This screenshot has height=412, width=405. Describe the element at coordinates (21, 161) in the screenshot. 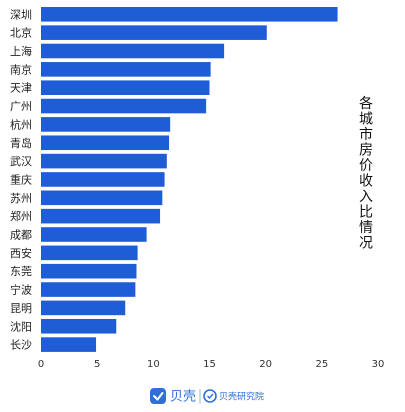

I see `category-label: 武汉` at that location.